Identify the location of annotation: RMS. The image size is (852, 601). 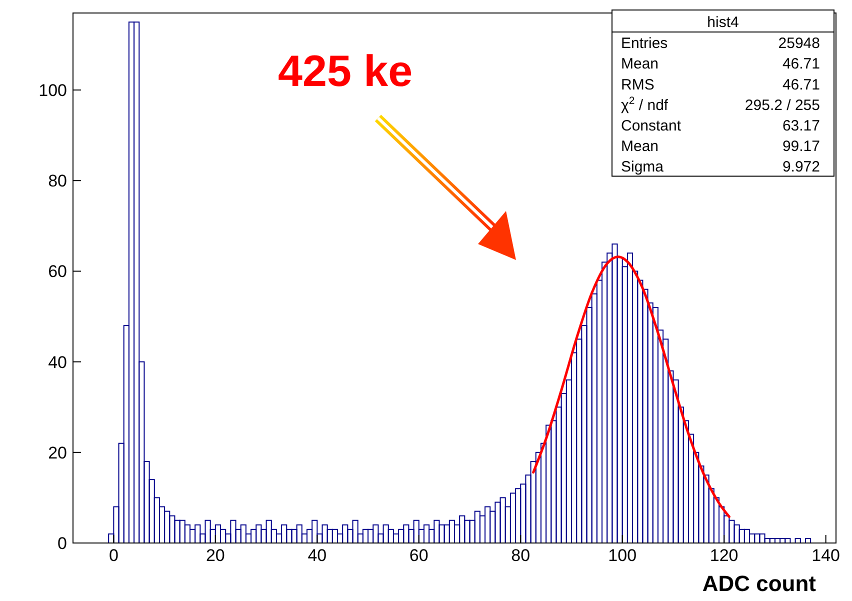
(637, 85).